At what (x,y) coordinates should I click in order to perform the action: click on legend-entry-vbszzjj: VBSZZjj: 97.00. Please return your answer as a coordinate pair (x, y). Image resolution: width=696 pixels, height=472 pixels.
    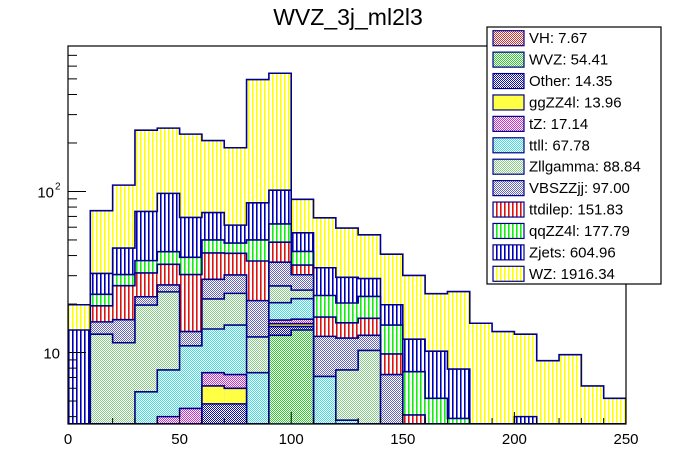
    Looking at the image, I should click on (561, 188).